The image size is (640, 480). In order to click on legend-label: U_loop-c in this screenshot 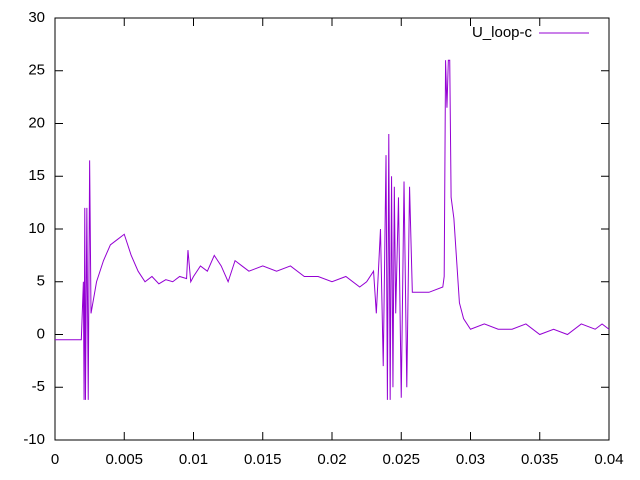, I will do `click(502, 32)`.